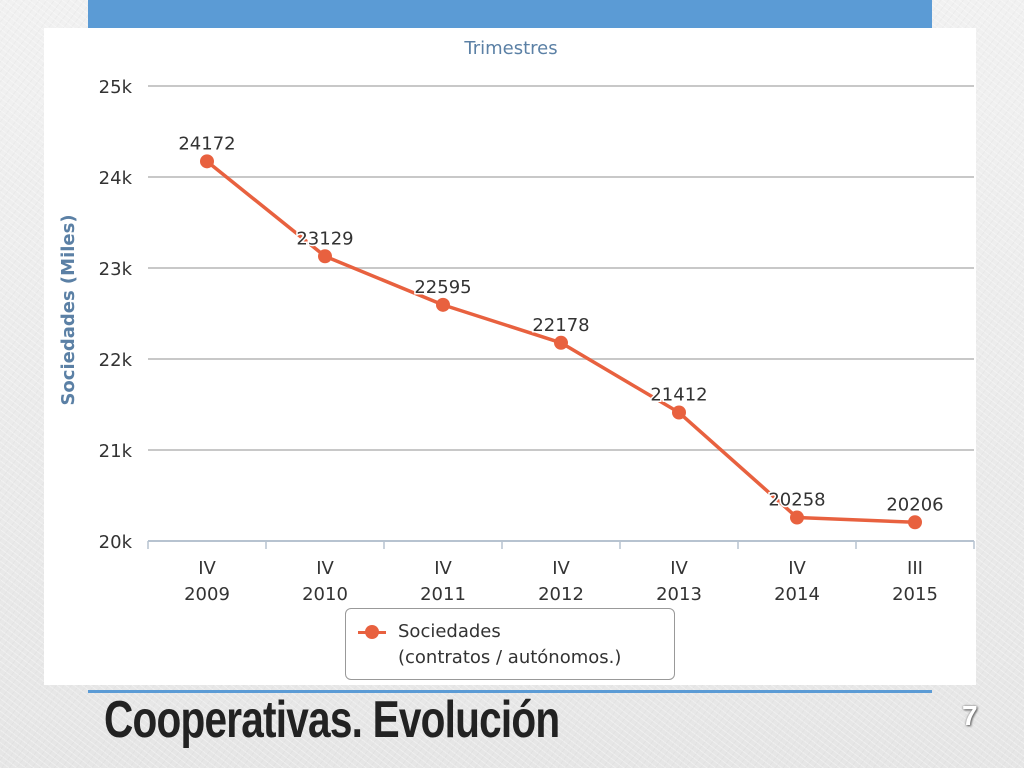  Describe the element at coordinates (449, 631) in the screenshot. I see `legend-series-name: Sociedades` at that location.